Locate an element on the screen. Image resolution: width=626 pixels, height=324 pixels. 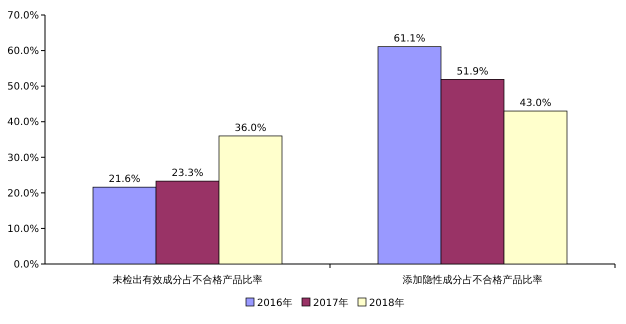
legend-label: 2016年 is located at coordinates (274, 303).